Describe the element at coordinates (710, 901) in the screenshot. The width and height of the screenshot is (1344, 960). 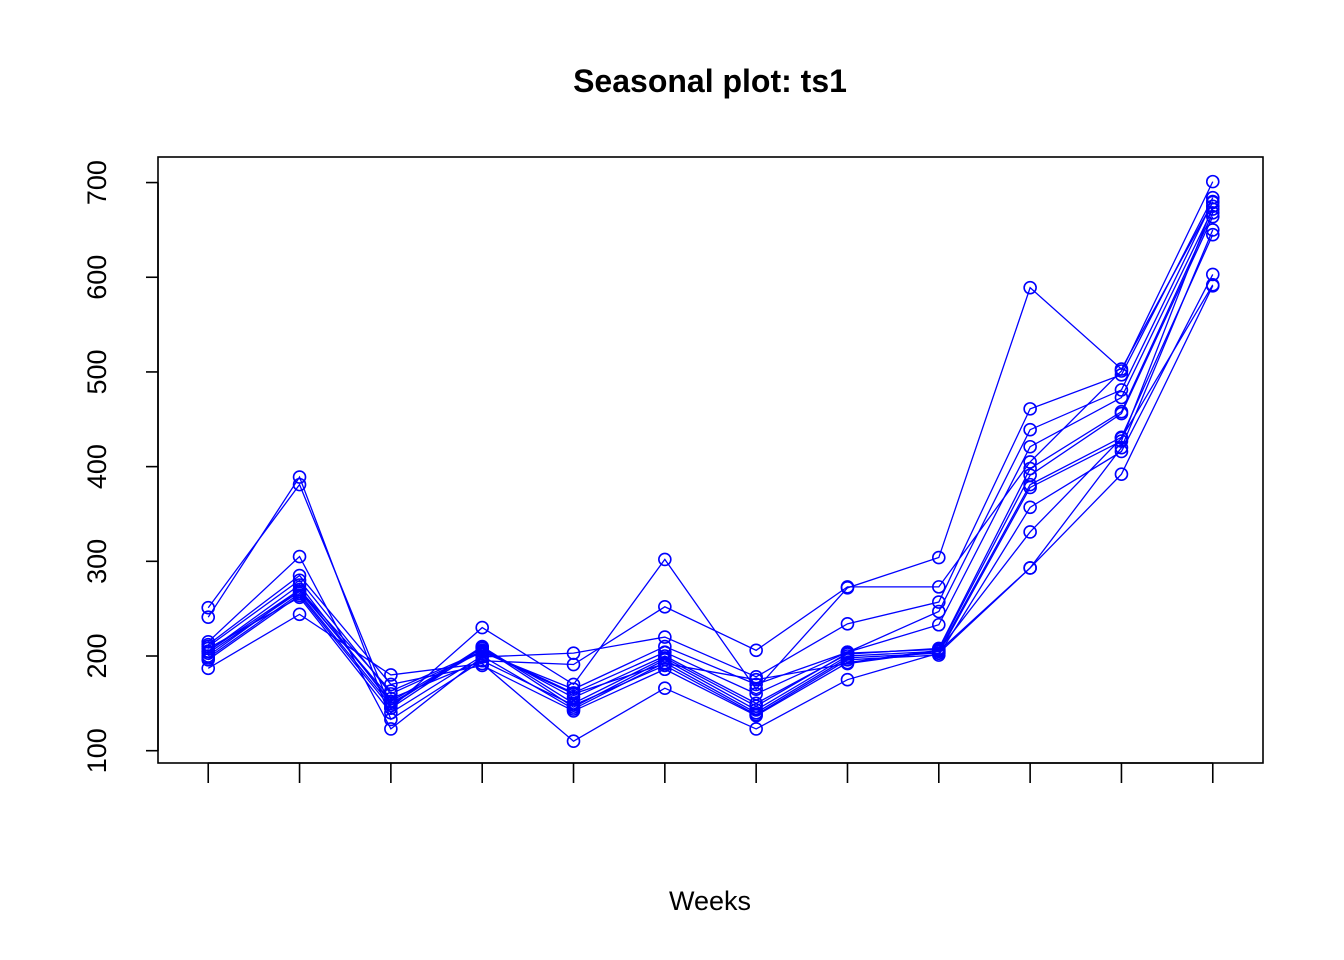
I see `x-axis-label: Weeks` at that location.